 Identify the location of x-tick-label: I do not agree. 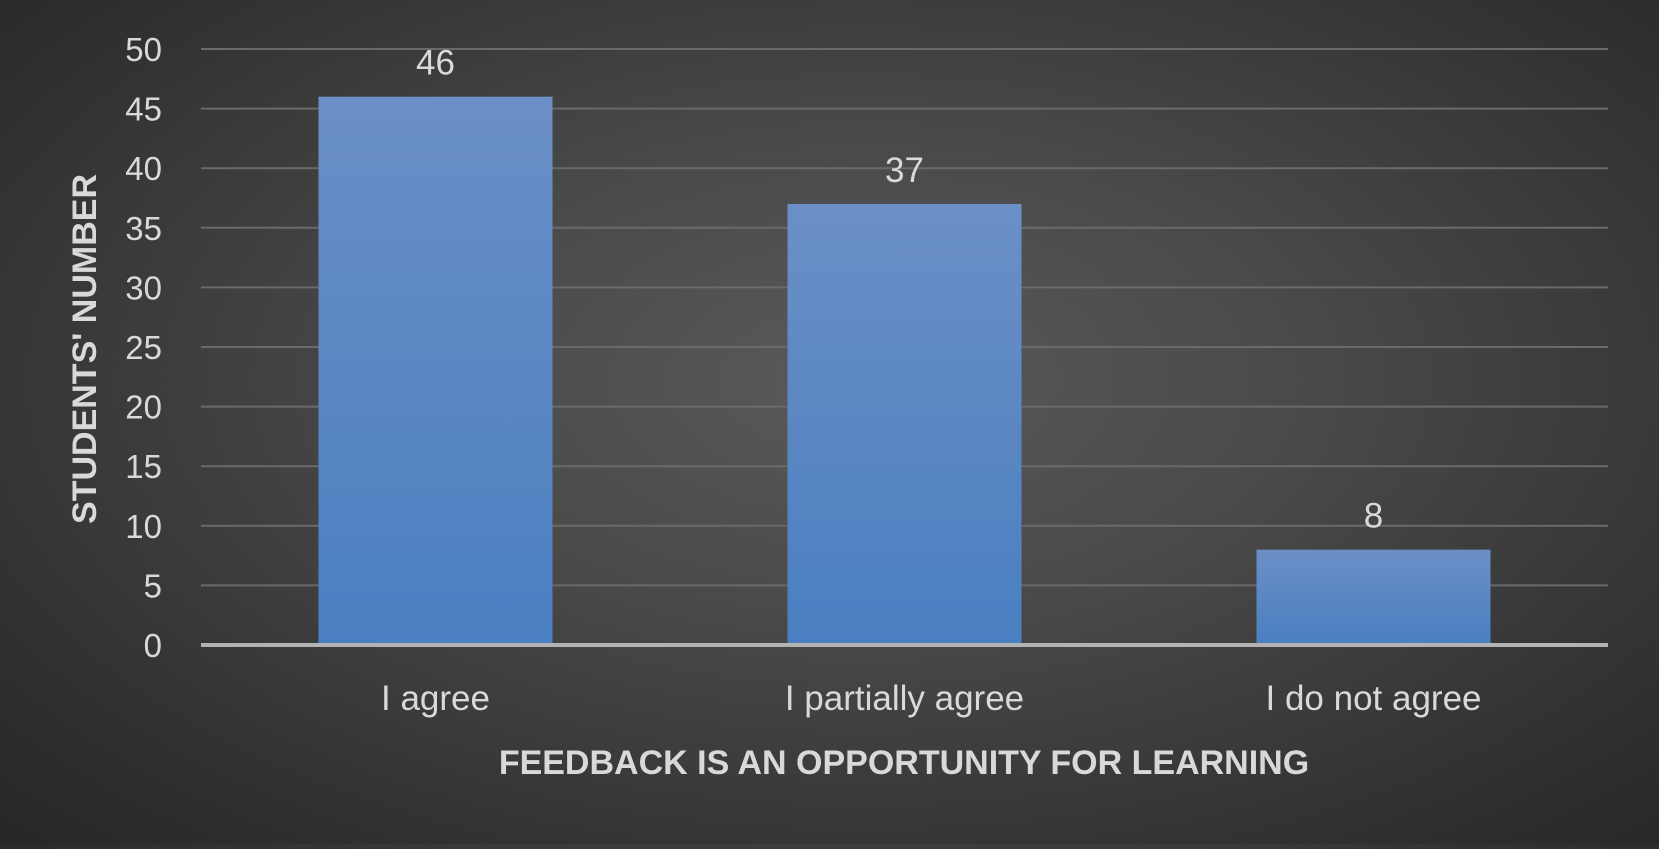
(1374, 698).